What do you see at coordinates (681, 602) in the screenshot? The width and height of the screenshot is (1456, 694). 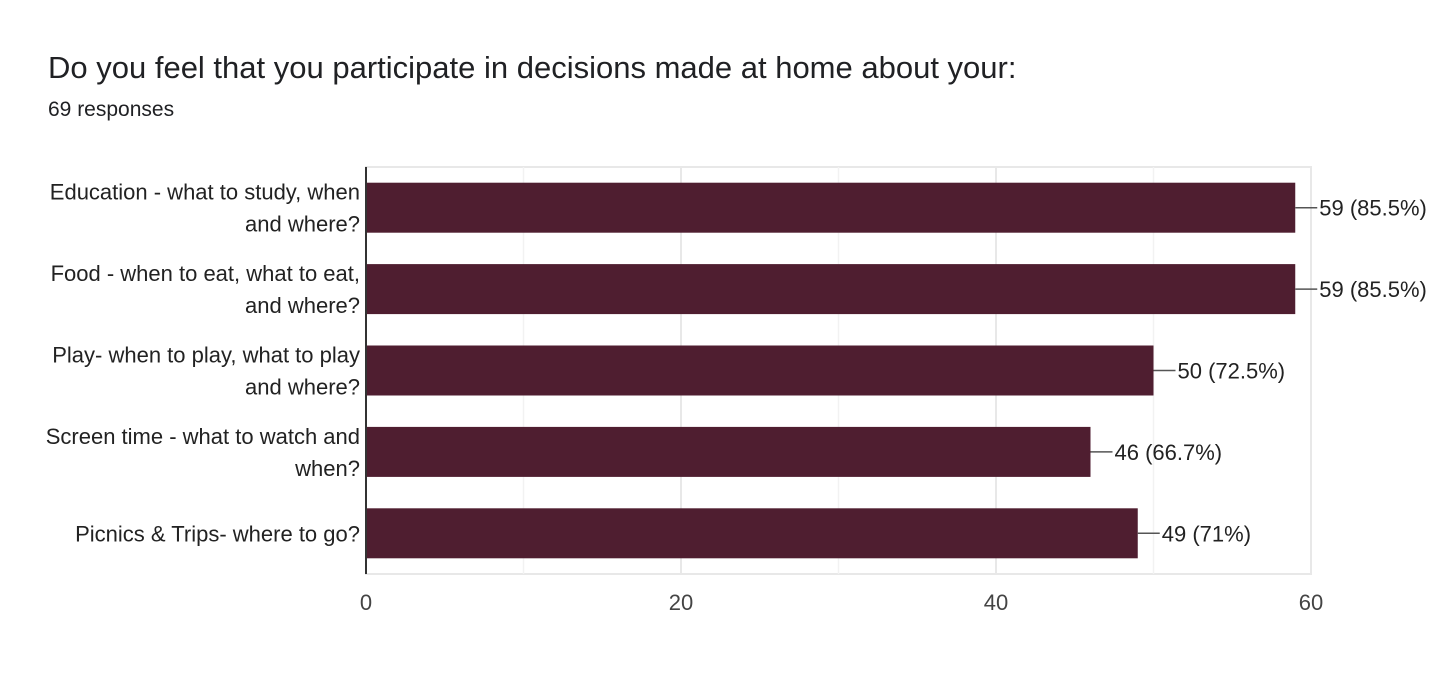 I see `x-tick-label: 20` at bounding box center [681, 602].